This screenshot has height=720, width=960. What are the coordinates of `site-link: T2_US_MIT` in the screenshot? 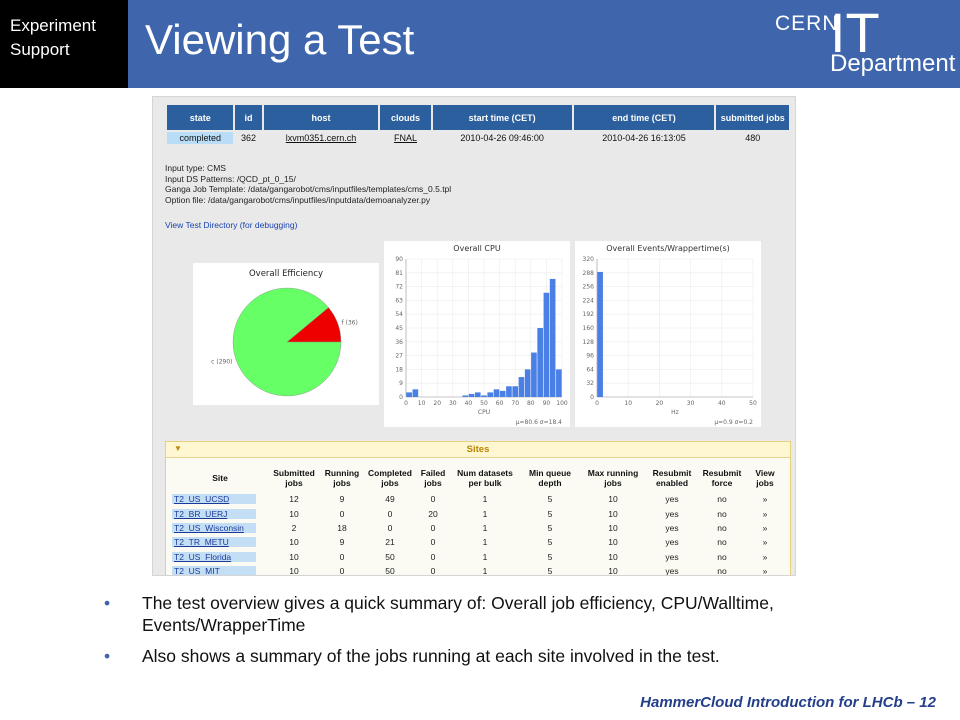 It's located at (214, 570).